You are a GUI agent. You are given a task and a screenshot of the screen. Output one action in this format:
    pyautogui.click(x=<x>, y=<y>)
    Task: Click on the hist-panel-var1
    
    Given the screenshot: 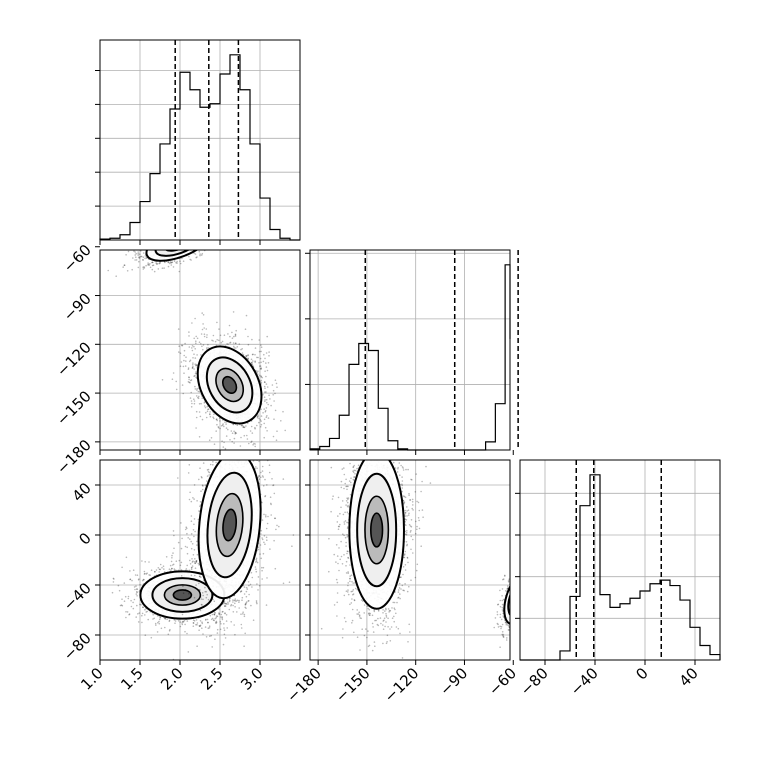 What is the action you would take?
    pyautogui.click(x=412, y=352)
    